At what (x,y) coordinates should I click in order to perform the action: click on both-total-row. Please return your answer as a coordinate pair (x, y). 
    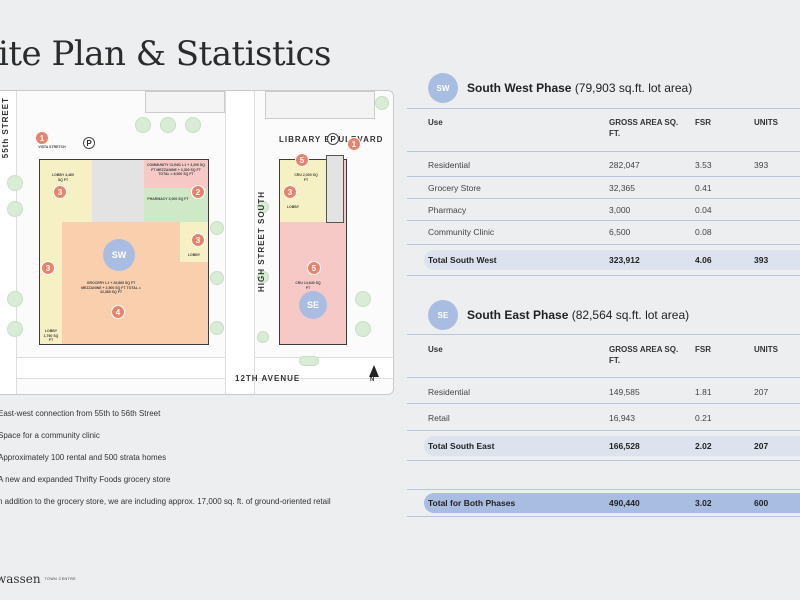
    Looking at the image, I should click on (612, 503).